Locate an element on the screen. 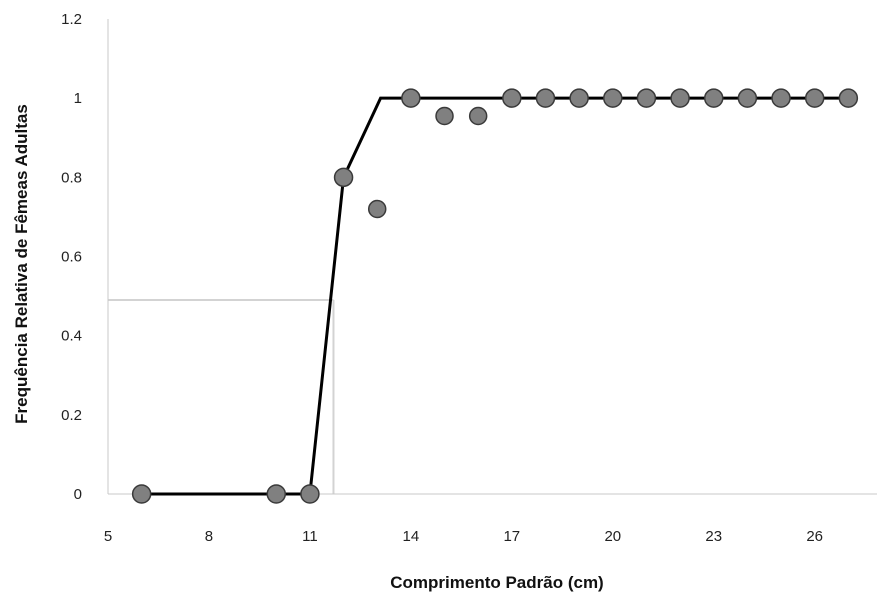  y-tick-label: 0.4 is located at coordinates (71, 336).